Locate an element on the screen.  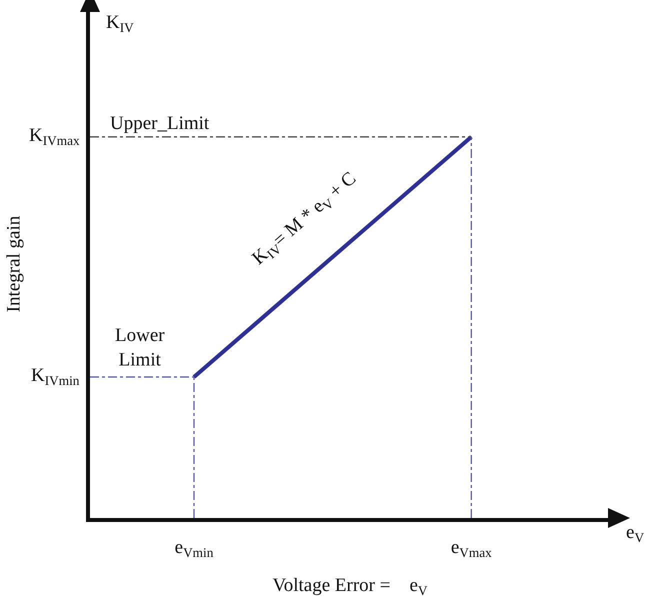
x-tick-label: e$_{Vmax}$ is located at coordinates (471, 548).